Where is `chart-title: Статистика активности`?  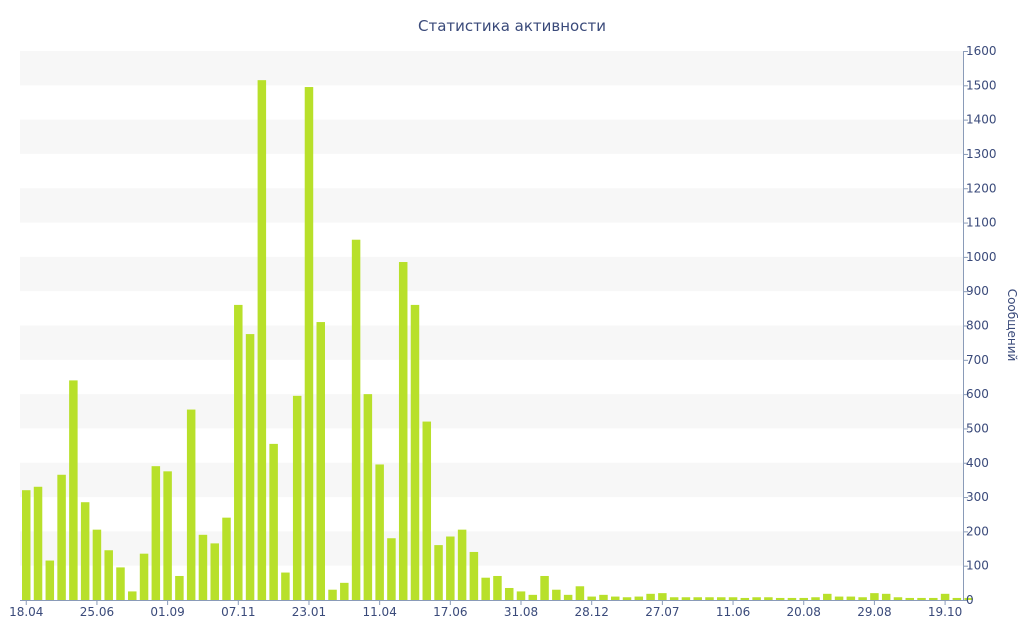
chart-title: Статистика активности is located at coordinates (512, 26).